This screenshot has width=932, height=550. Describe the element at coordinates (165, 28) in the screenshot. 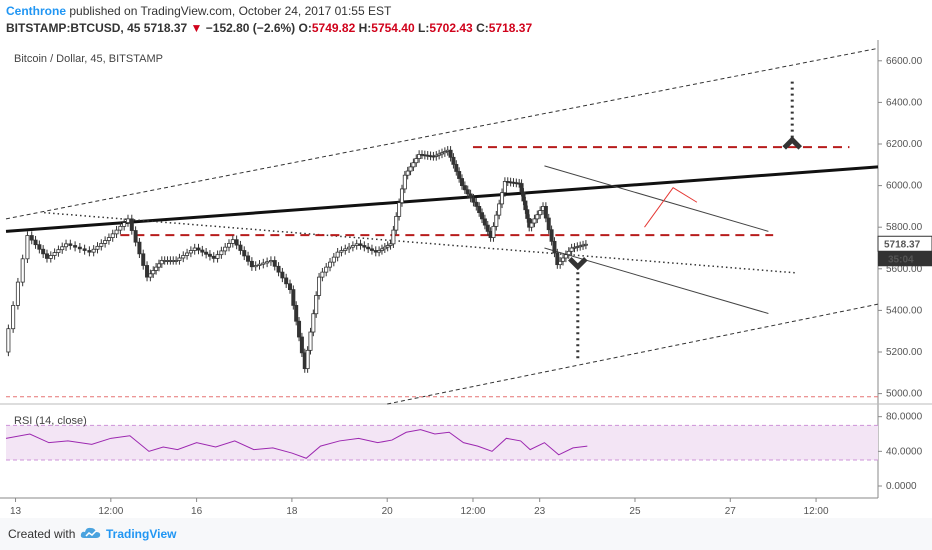

I see `last-price: 5718.37` at that location.